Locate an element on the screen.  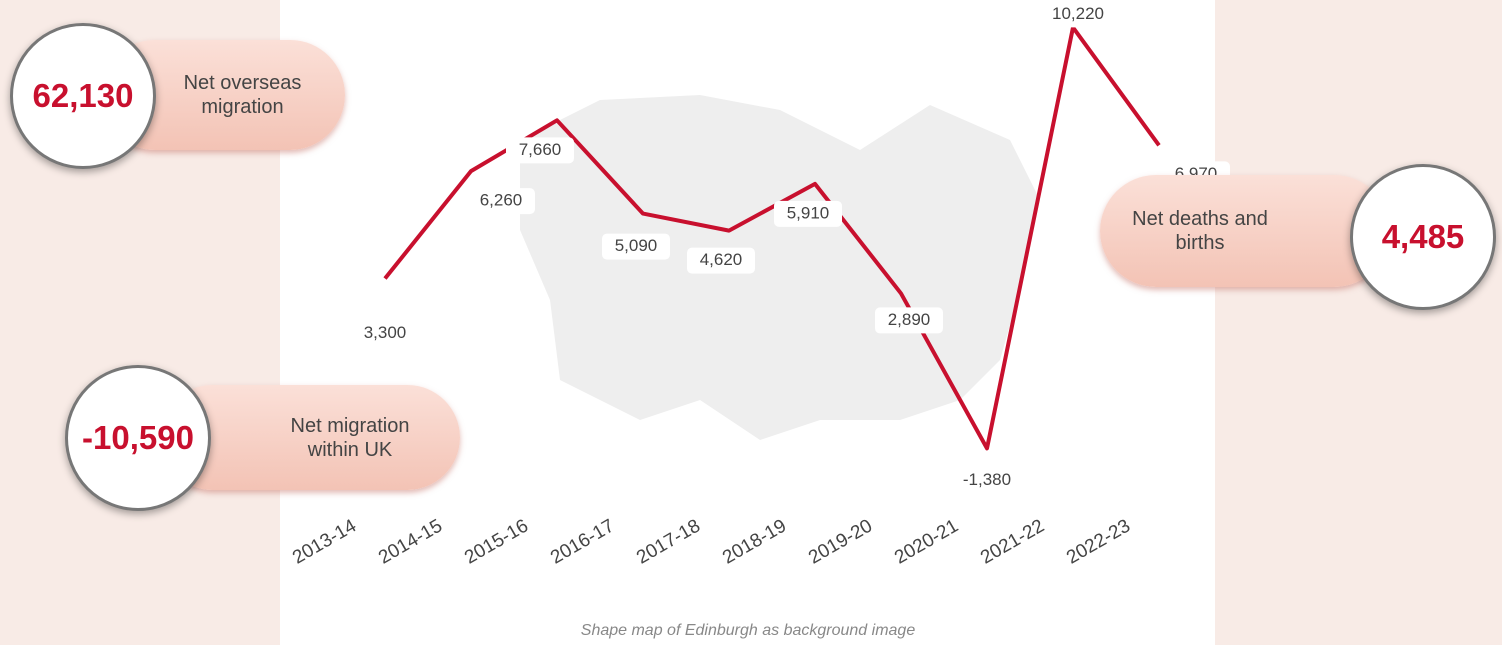
data-label: -1,380 is located at coordinates (987, 479).